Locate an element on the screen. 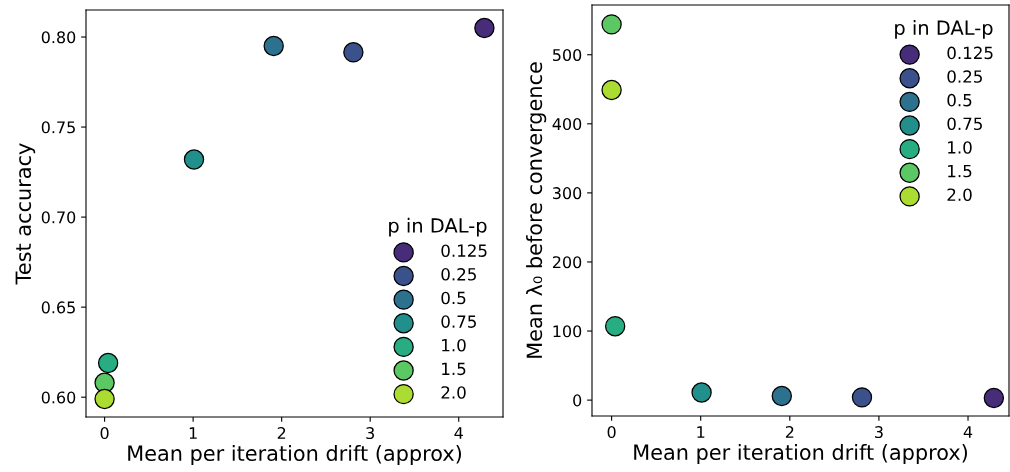 Image resolution: width=1010 pixels, height=472 pixels. y-tick-label: 0.75 is located at coordinates (58, 127).